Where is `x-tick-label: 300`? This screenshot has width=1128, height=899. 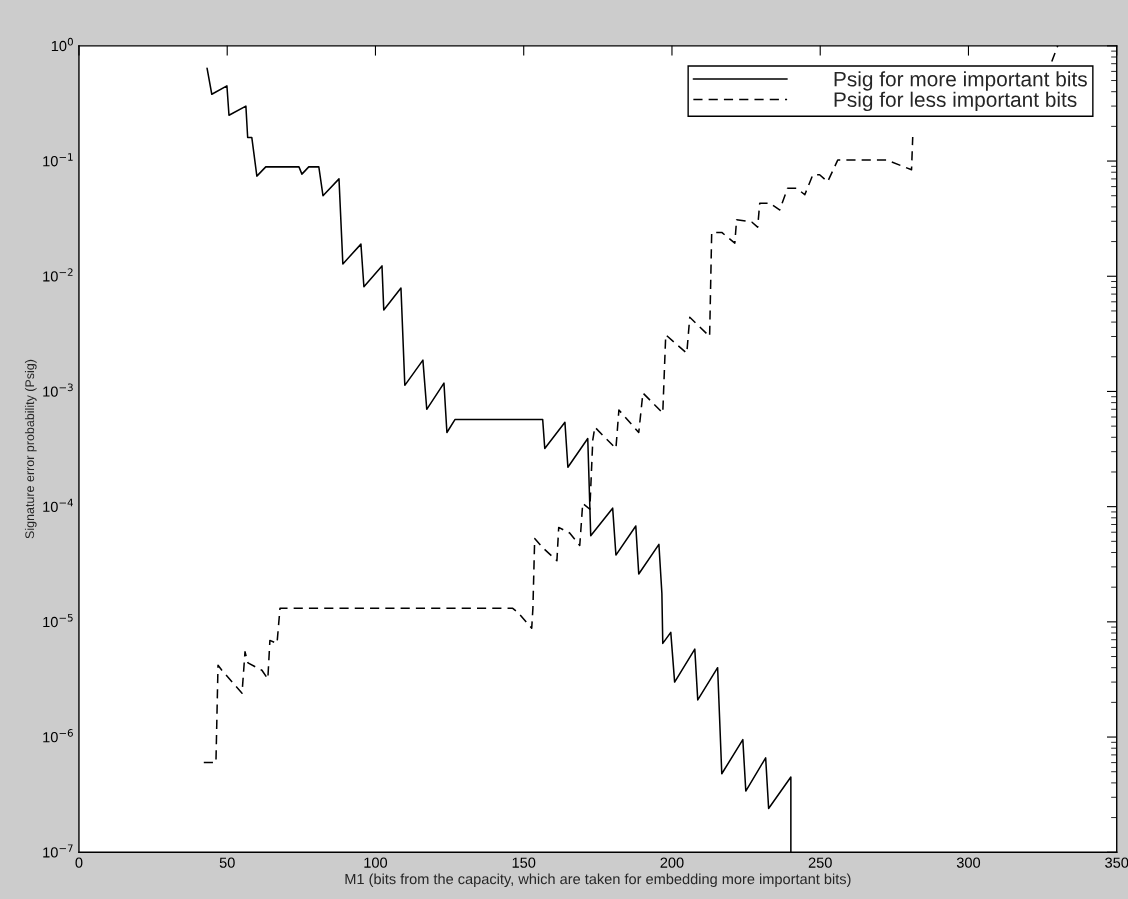
x-tick-label: 300 is located at coordinates (968, 862).